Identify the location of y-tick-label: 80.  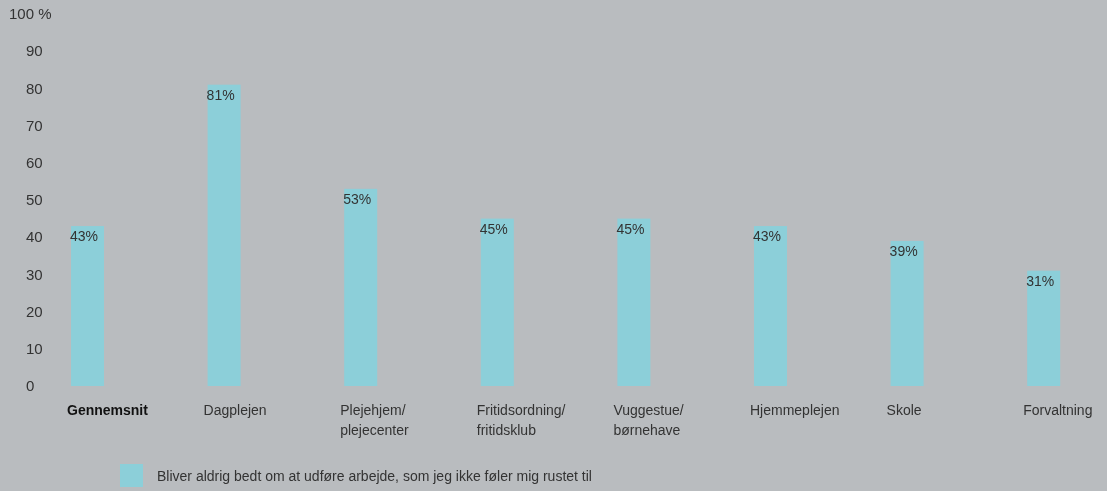
(34, 88).